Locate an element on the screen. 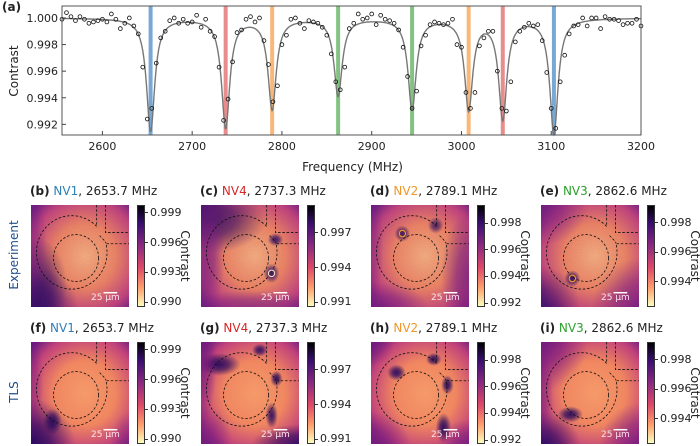 The width and height of the screenshot is (700, 446). panel-label: (e) is located at coordinates (550, 191).